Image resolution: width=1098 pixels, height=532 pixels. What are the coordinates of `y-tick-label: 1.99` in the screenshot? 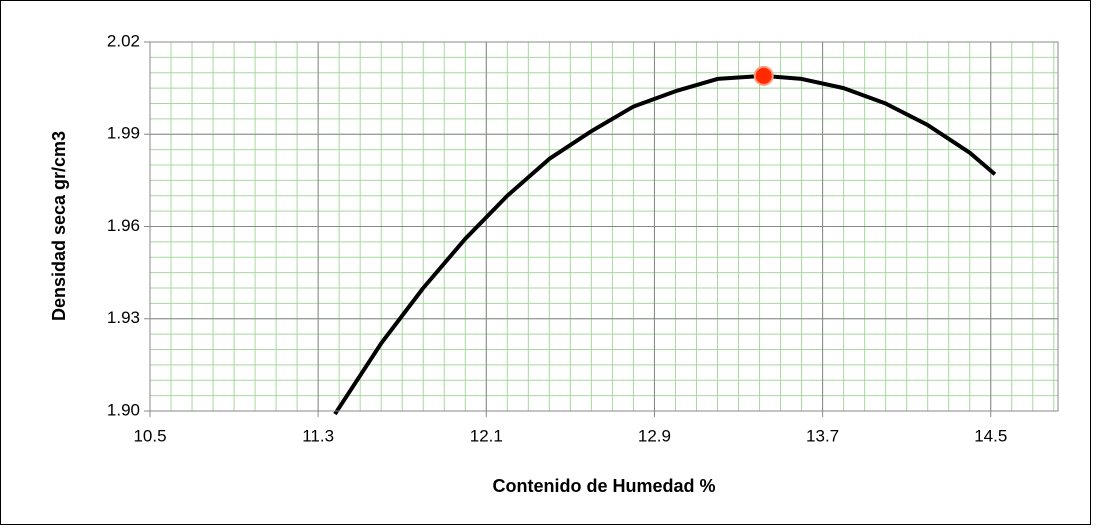 It's located at (123, 133).